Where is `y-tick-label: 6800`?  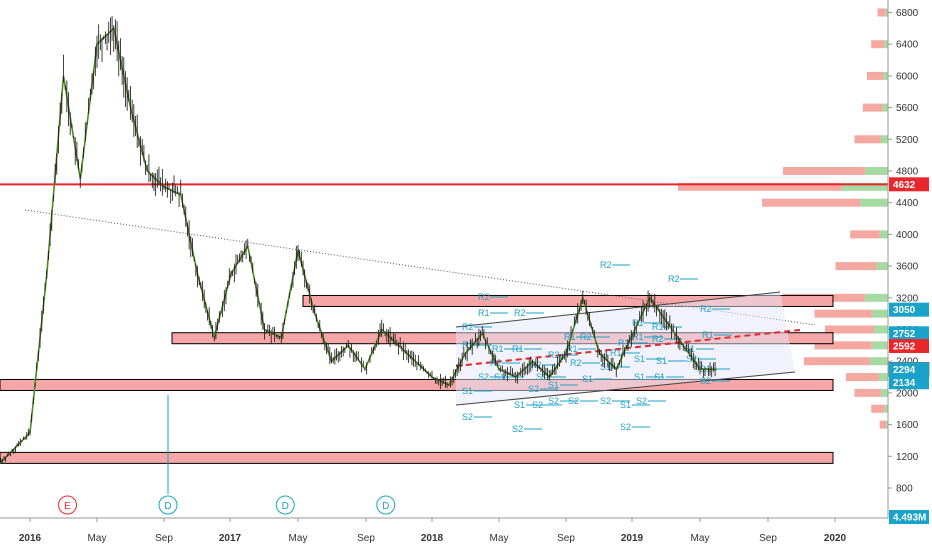 y-tick-label: 6800 is located at coordinates (907, 13).